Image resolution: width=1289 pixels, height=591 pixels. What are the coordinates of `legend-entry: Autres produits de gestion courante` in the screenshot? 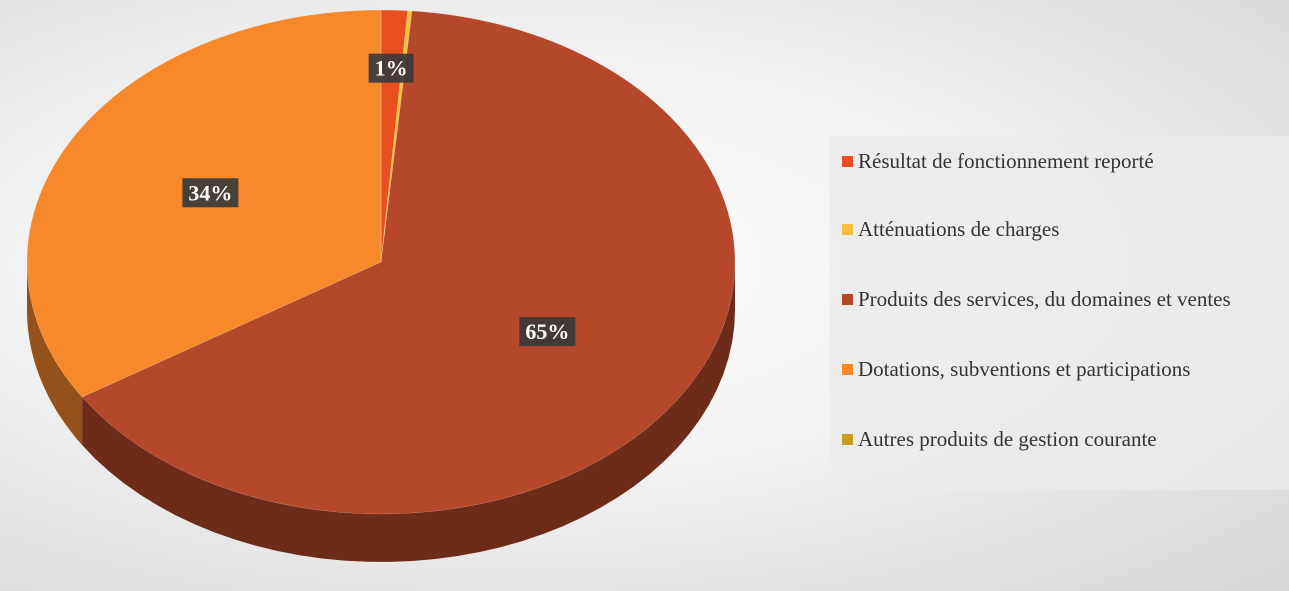 It's located at (1064, 439).